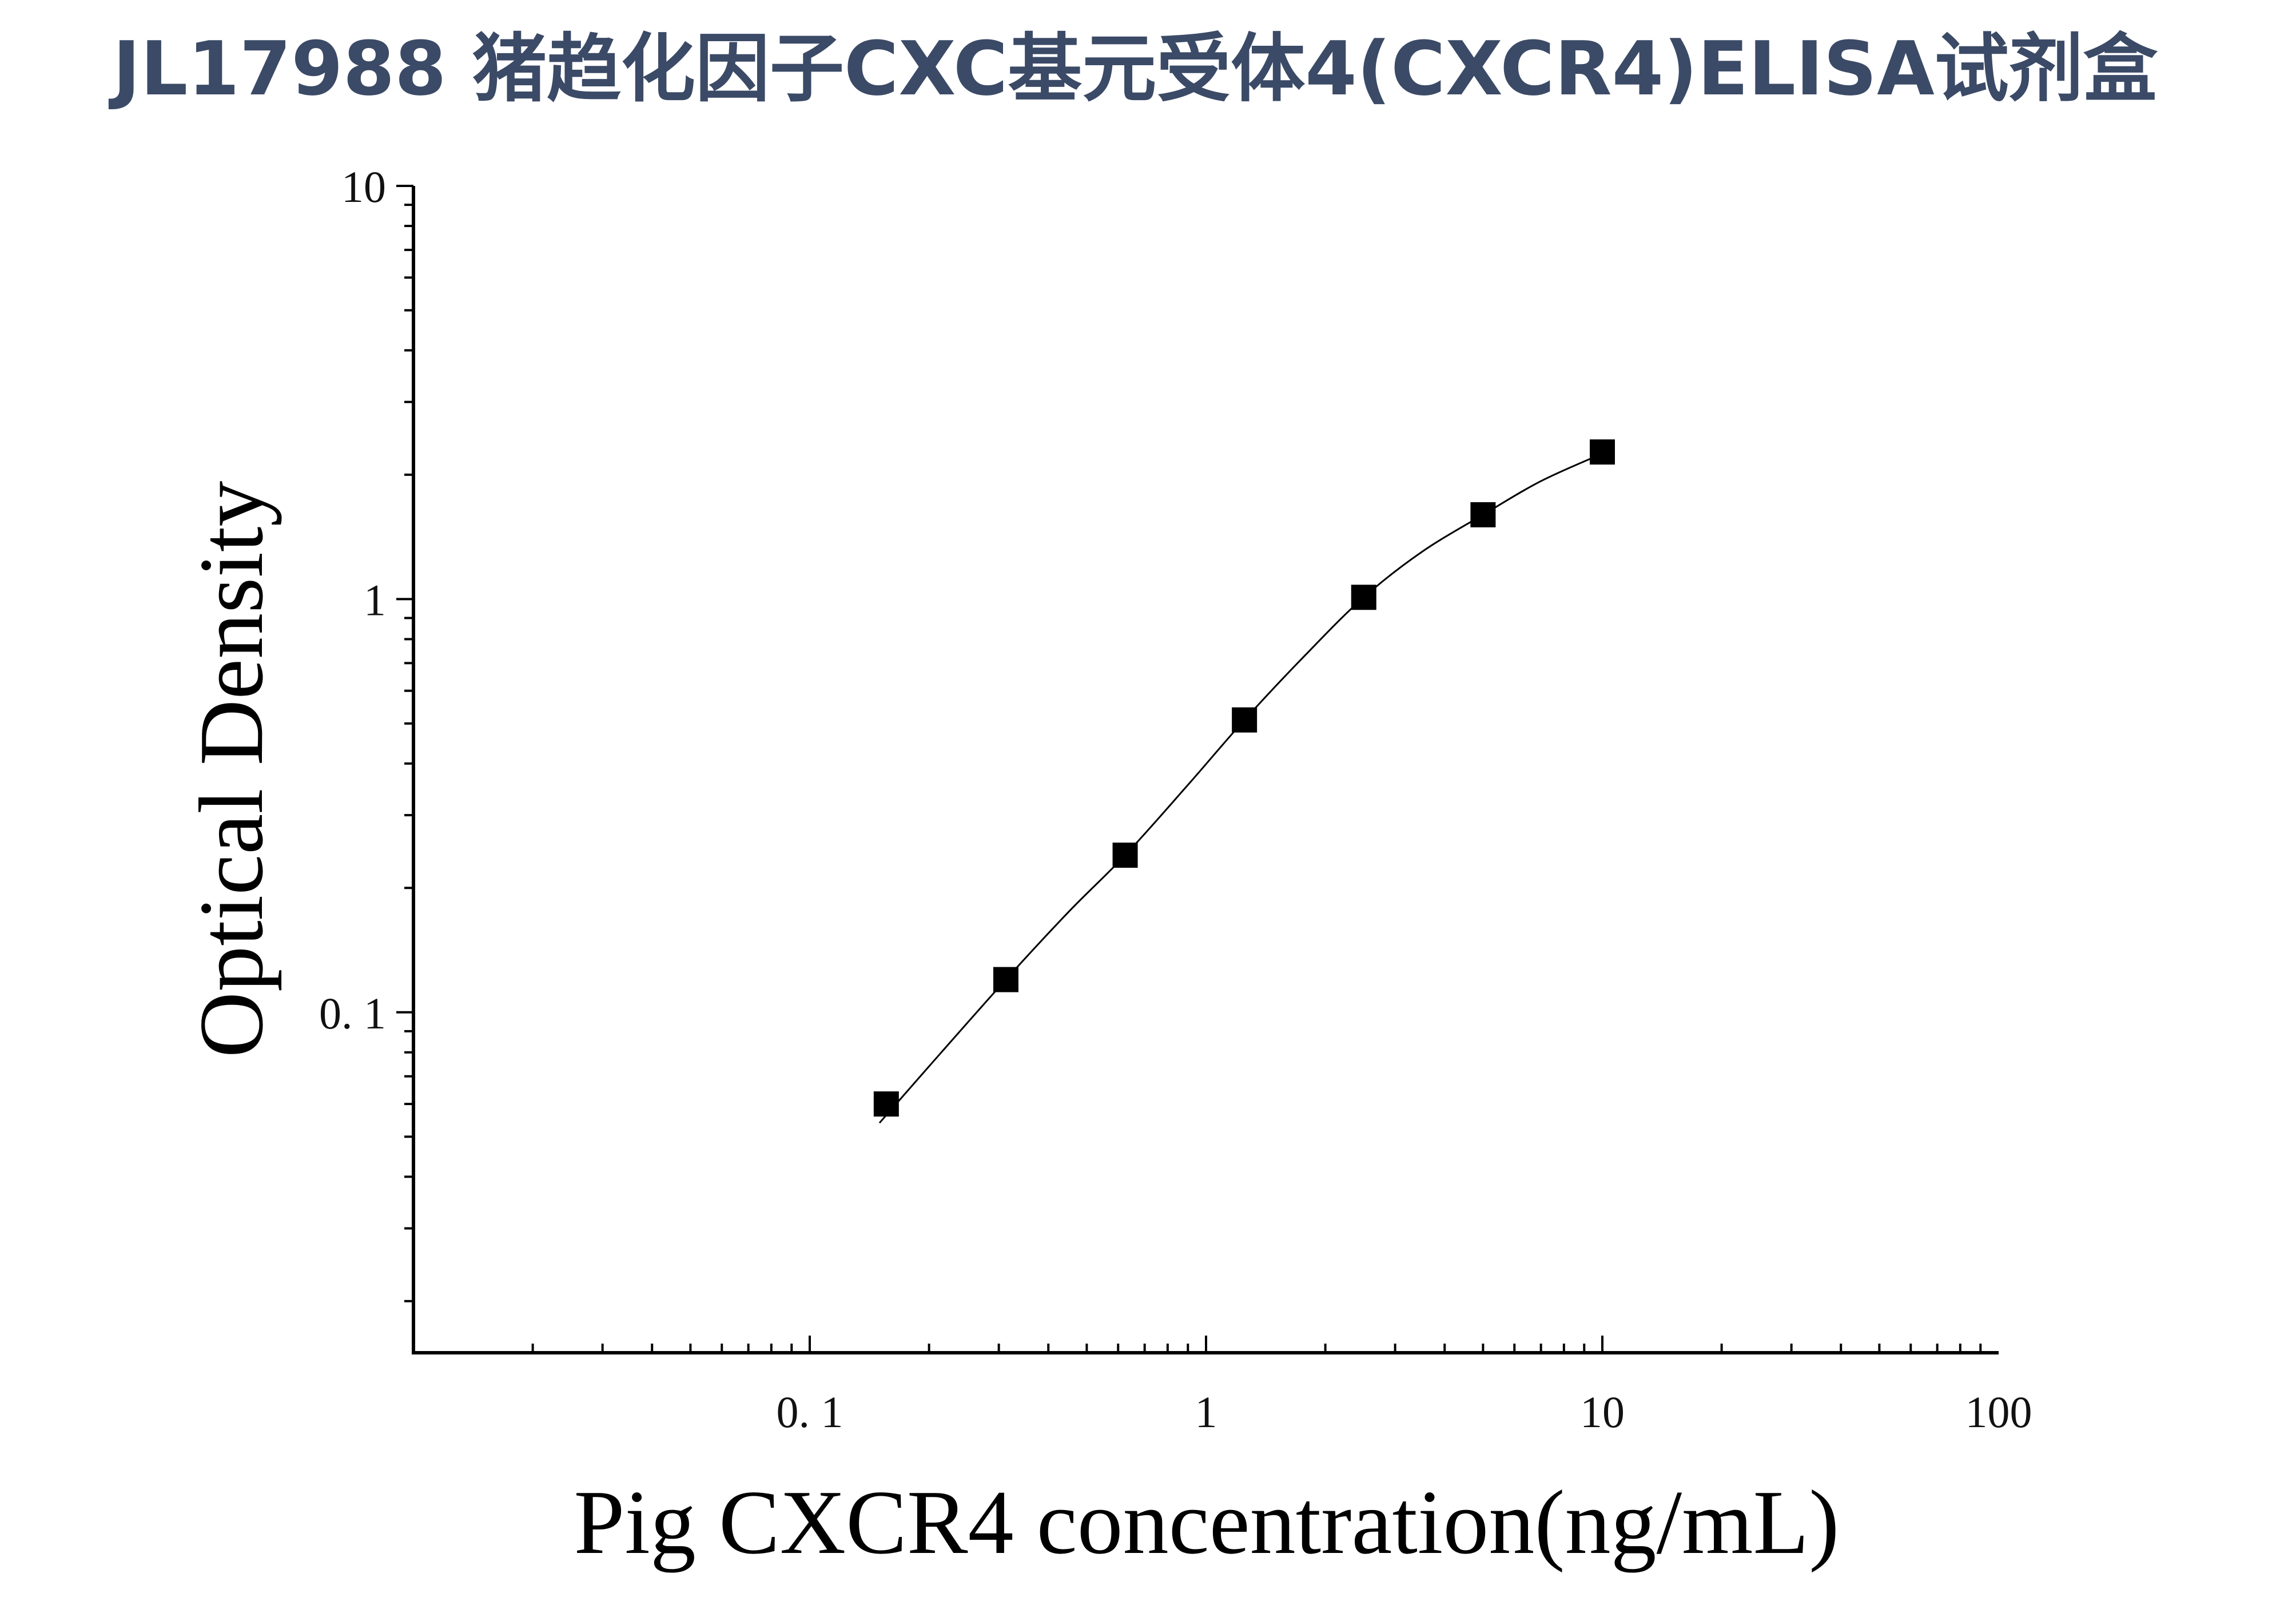 This screenshot has width=2296, height=1605. I want to click on x-tick-label: 10, so click(1602, 1412).